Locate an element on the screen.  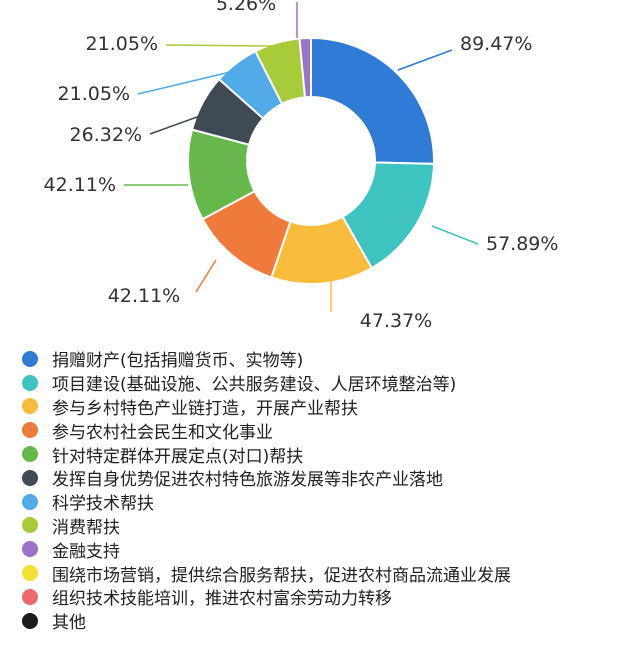
pct-label-2: 57.89% is located at coordinates (522, 244).